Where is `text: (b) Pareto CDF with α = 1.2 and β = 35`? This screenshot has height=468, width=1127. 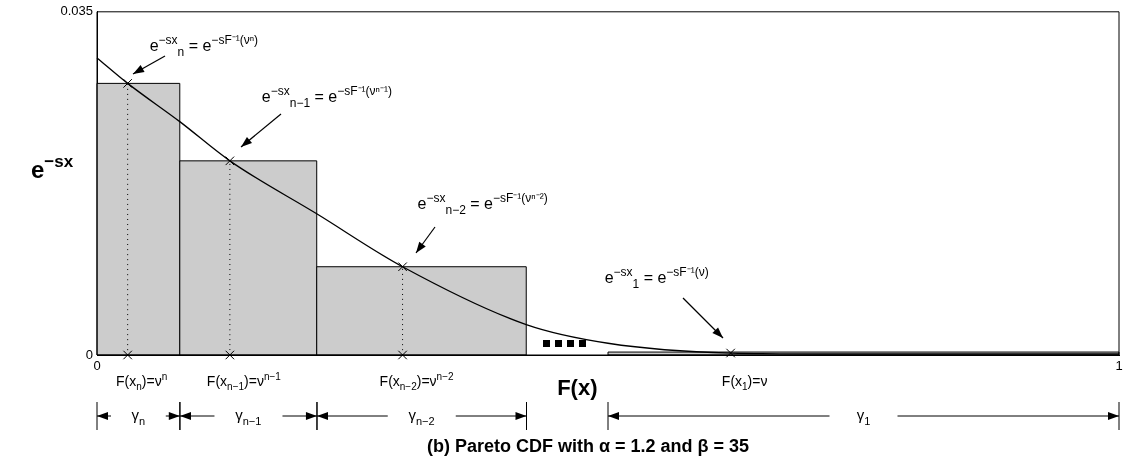 text: (b) Pareto CDF with α = 1.2 and β = 35 is located at coordinates (588, 446).